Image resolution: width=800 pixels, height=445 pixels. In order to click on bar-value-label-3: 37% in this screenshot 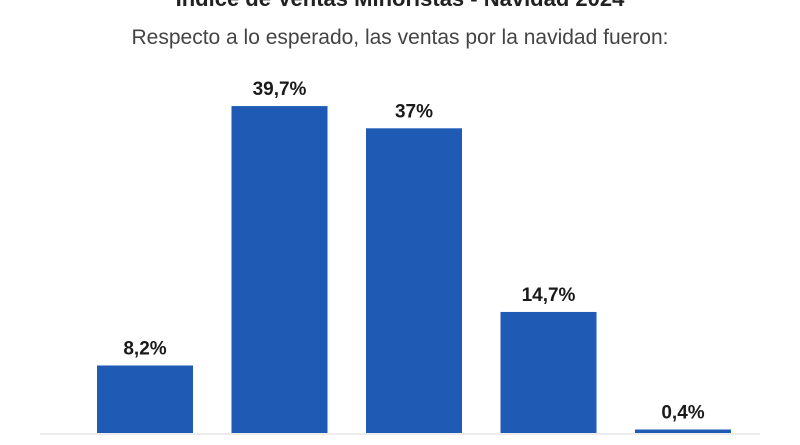, I will do `click(414, 111)`.